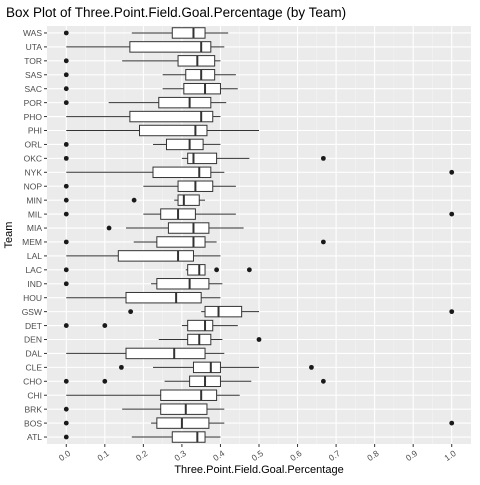 The height and width of the screenshot is (485, 480). Describe the element at coordinates (35, 214) in the screenshot. I see `y-tick-label: MIL` at that location.